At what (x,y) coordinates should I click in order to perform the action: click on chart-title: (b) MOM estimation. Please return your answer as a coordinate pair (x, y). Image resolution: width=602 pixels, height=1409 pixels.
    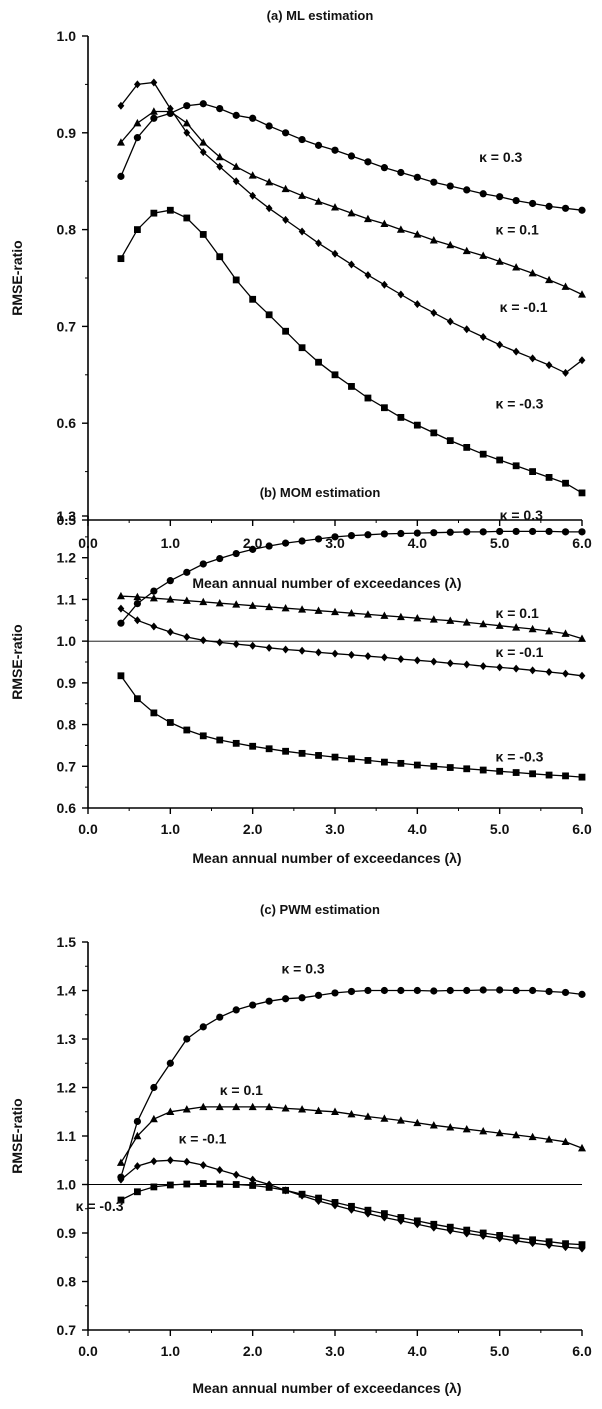
    Looking at the image, I should click on (320, 492).